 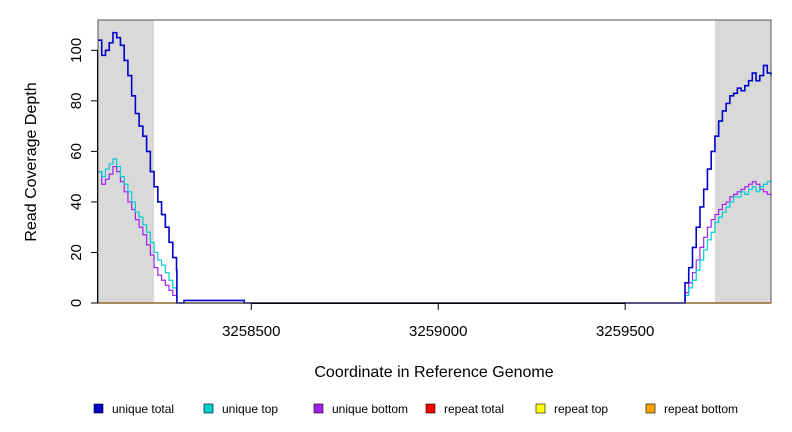 I want to click on y-axis-title: Read Coverage Depth, so click(x=31, y=161).